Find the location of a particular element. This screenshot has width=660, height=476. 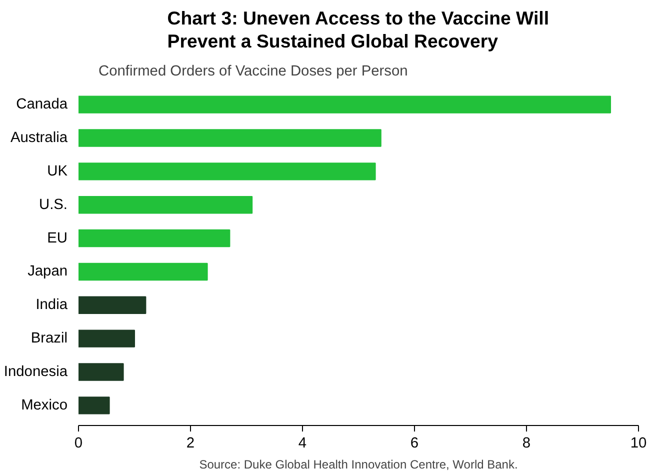

y-tick-label: Indonesia is located at coordinates (36, 372).